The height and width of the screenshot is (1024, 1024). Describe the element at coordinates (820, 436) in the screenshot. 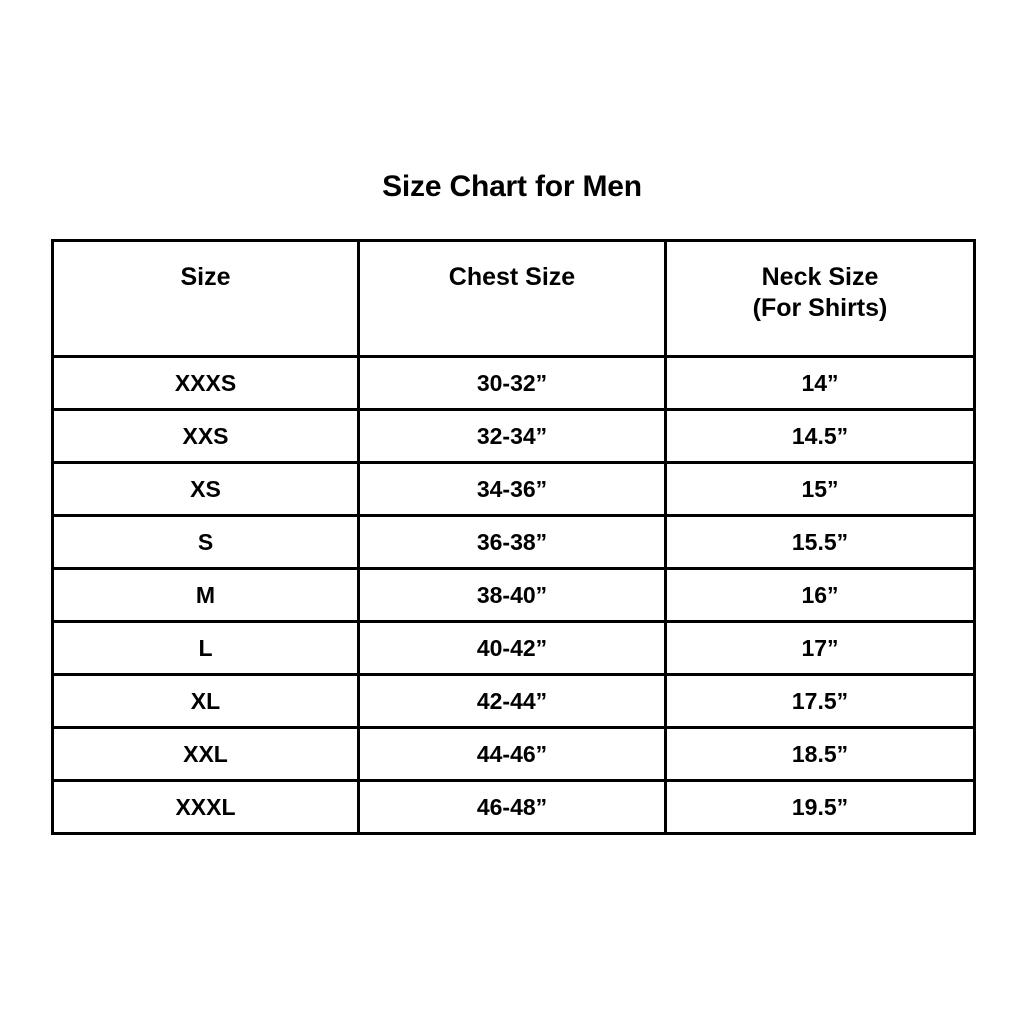

I see `cell-neck: 14.5”` at that location.